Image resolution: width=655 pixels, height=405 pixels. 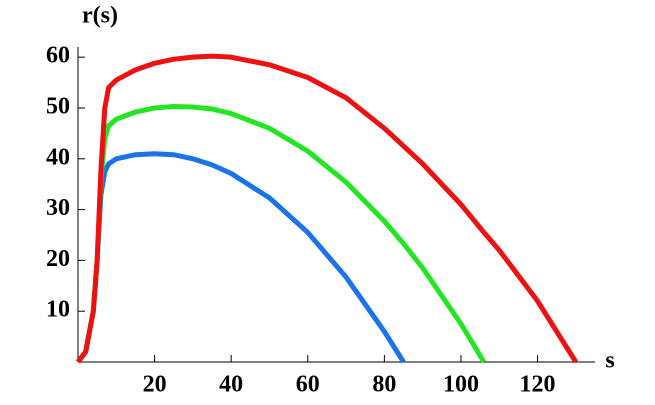 What do you see at coordinates (384, 385) in the screenshot?
I see `x-tick-label: 80` at bounding box center [384, 385].